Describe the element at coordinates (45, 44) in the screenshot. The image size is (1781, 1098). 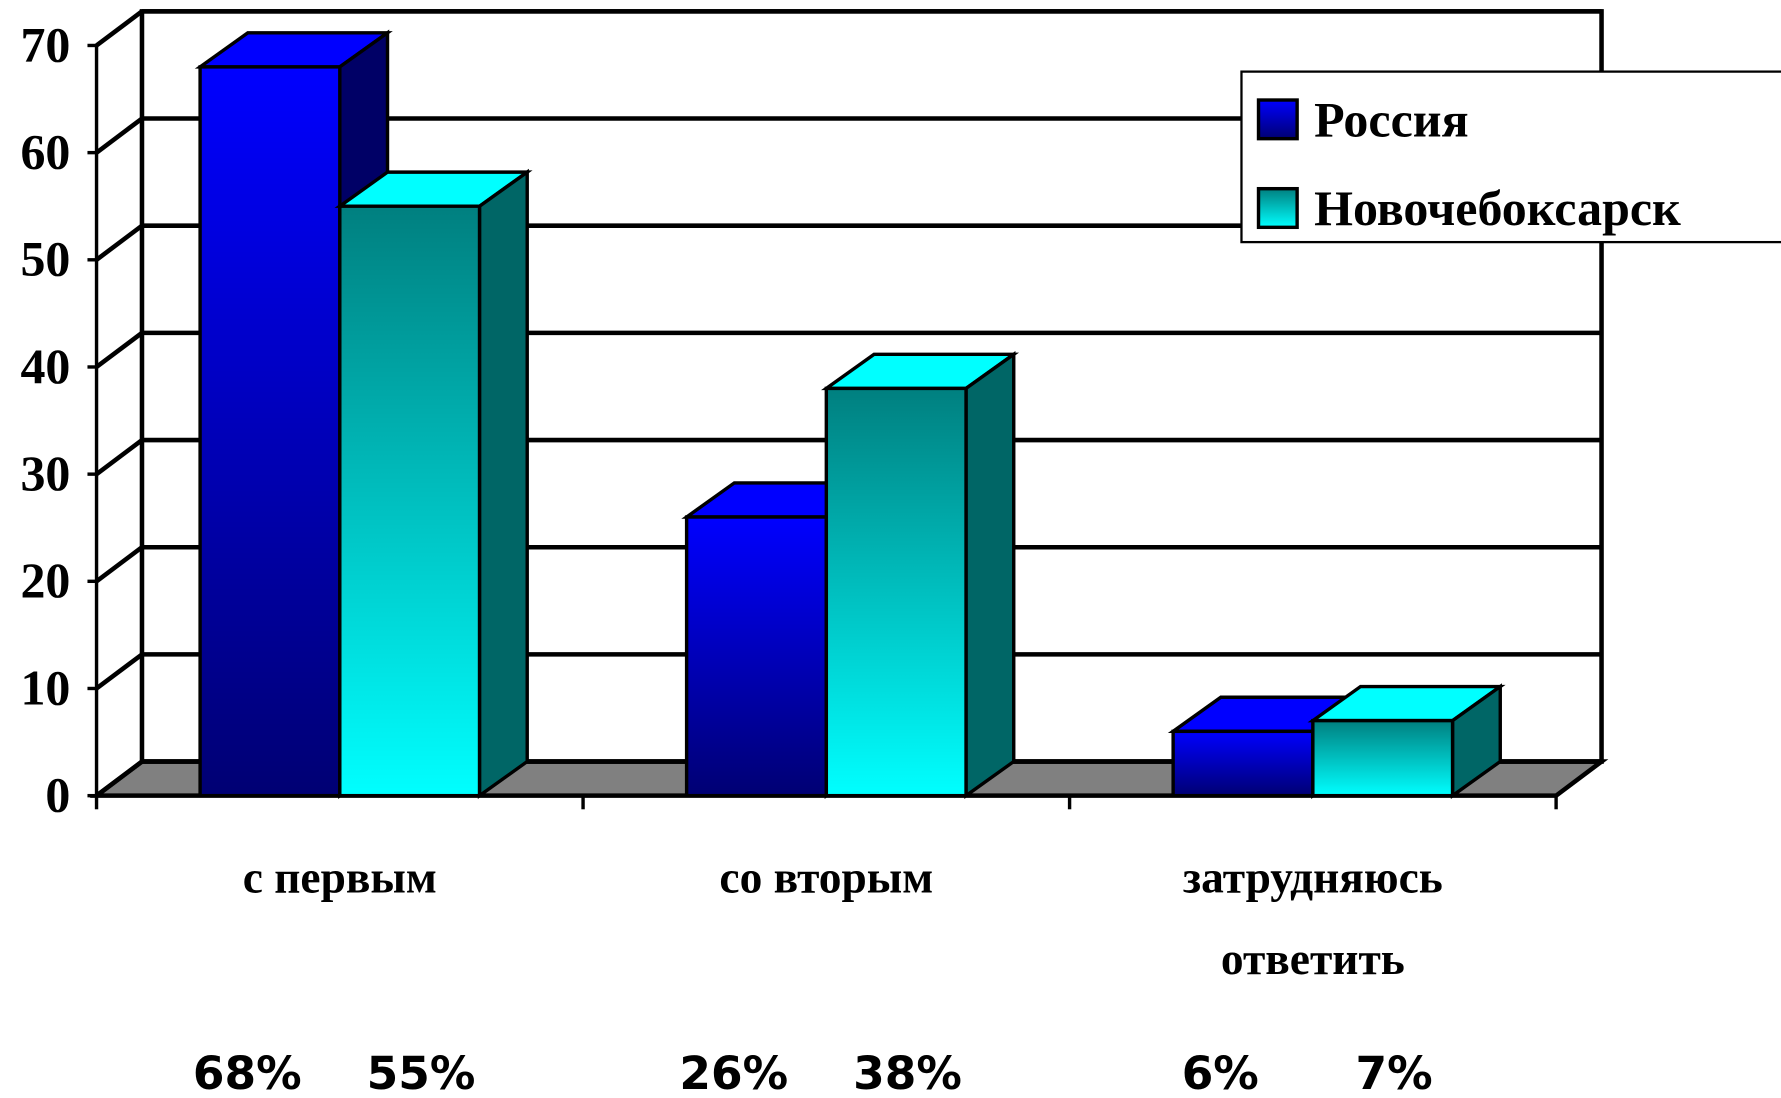
I see `y-tick-label: 70` at that location.